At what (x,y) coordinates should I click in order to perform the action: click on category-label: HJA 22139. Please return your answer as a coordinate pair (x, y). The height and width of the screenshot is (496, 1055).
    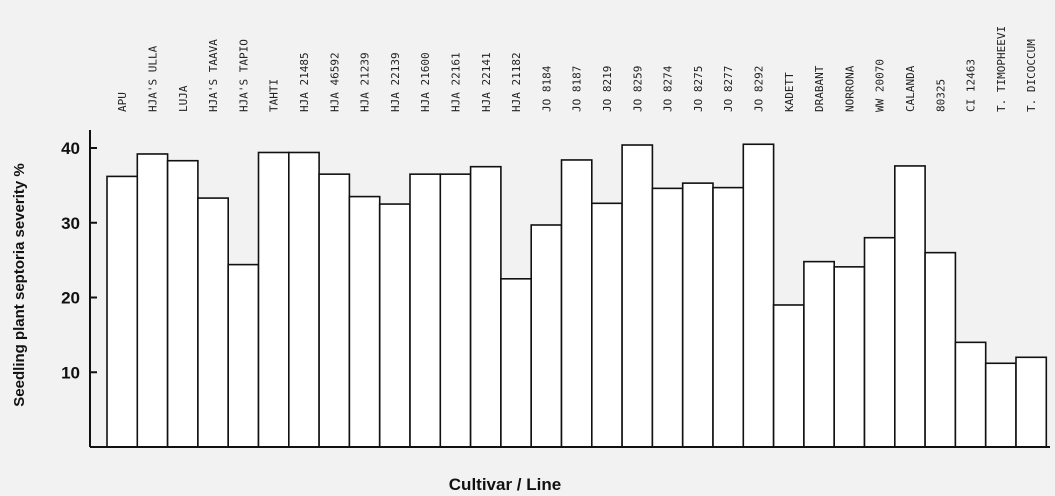
    Looking at the image, I should click on (395, 82).